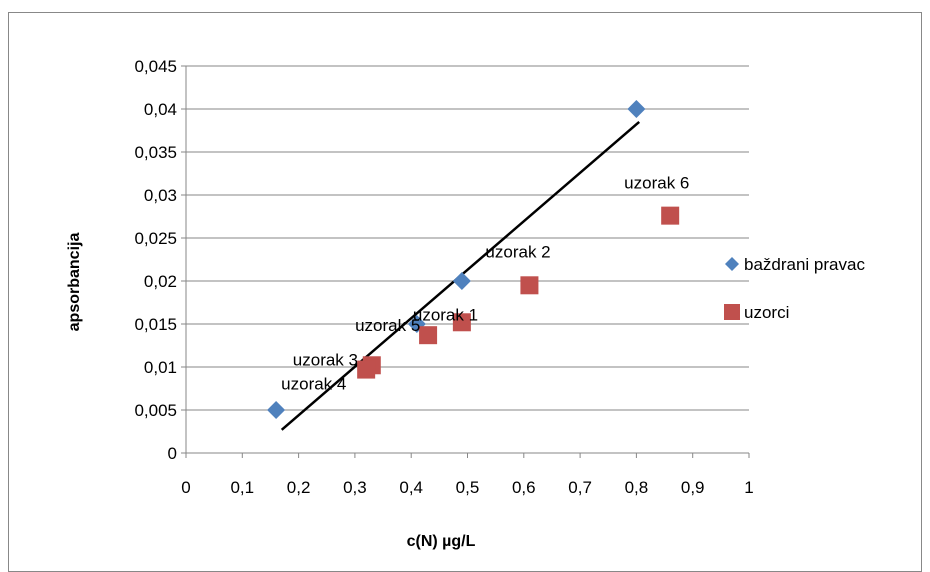 The width and height of the screenshot is (930, 572). I want to click on y-tick-label: 0,035, so click(155, 152).